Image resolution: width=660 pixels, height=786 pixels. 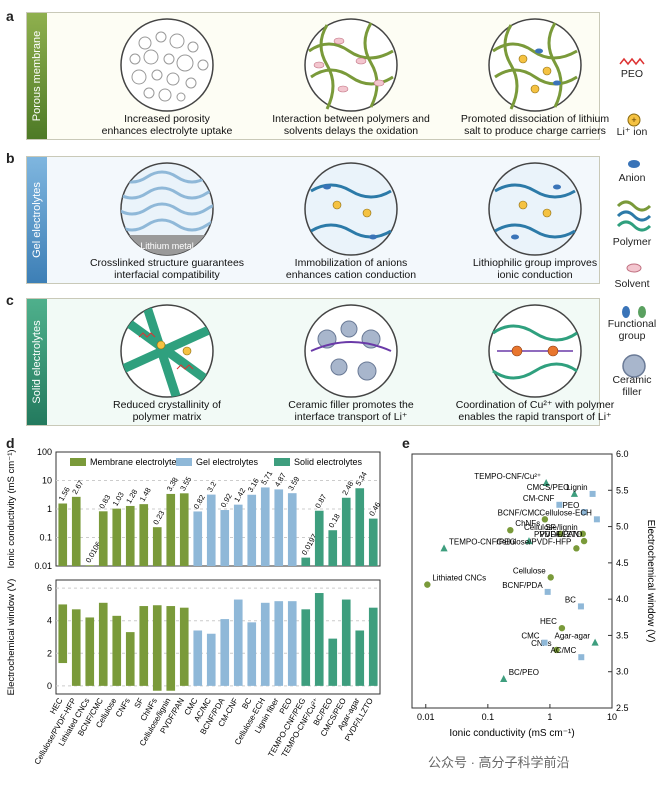 I want to click on scatter-point-label: Lithiated CNCs, so click(x=459, y=578).